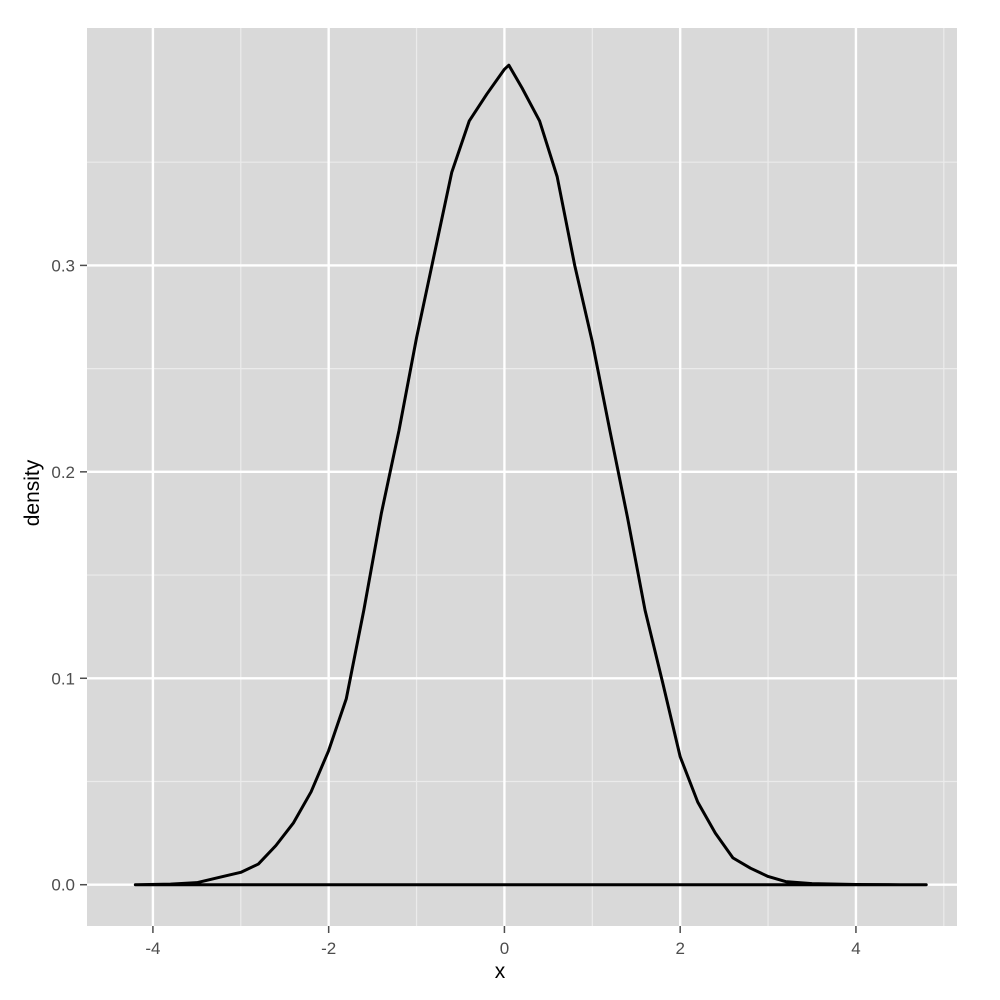 Image resolution: width=1000 pixels, height=1000 pixels. I want to click on y-tick-label: 0.3, so click(63, 265).